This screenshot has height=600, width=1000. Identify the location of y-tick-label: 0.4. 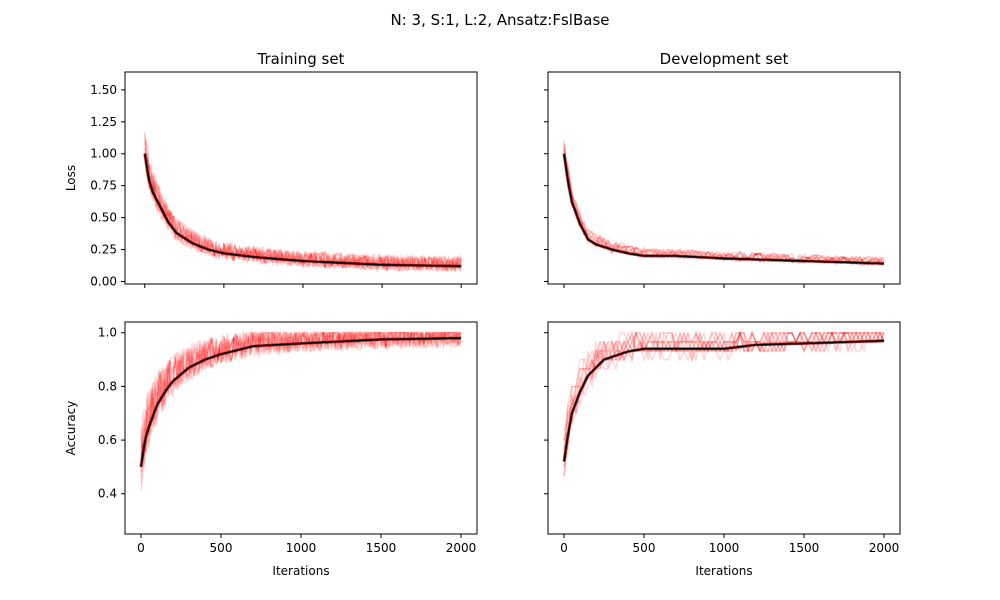
(107, 494).